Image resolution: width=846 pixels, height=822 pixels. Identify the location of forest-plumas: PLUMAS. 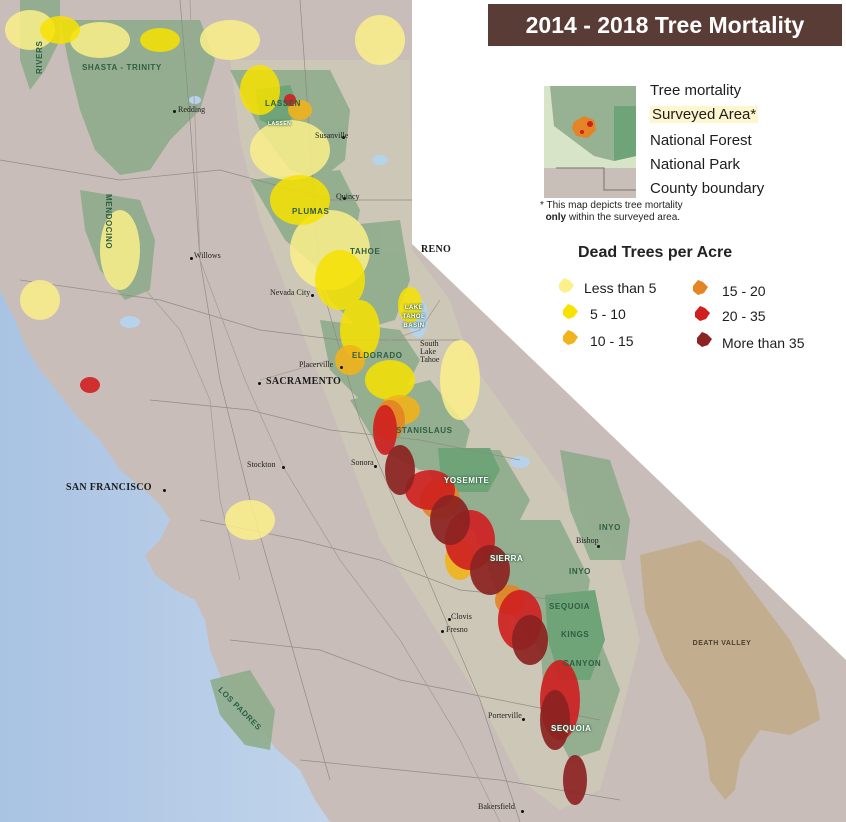
(311, 211).